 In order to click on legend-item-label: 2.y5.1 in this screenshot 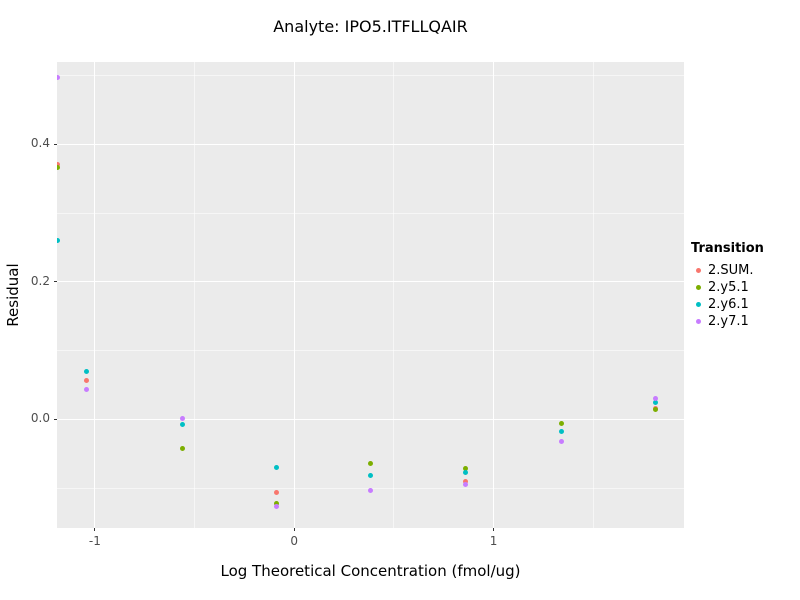, I will do `click(728, 287)`.